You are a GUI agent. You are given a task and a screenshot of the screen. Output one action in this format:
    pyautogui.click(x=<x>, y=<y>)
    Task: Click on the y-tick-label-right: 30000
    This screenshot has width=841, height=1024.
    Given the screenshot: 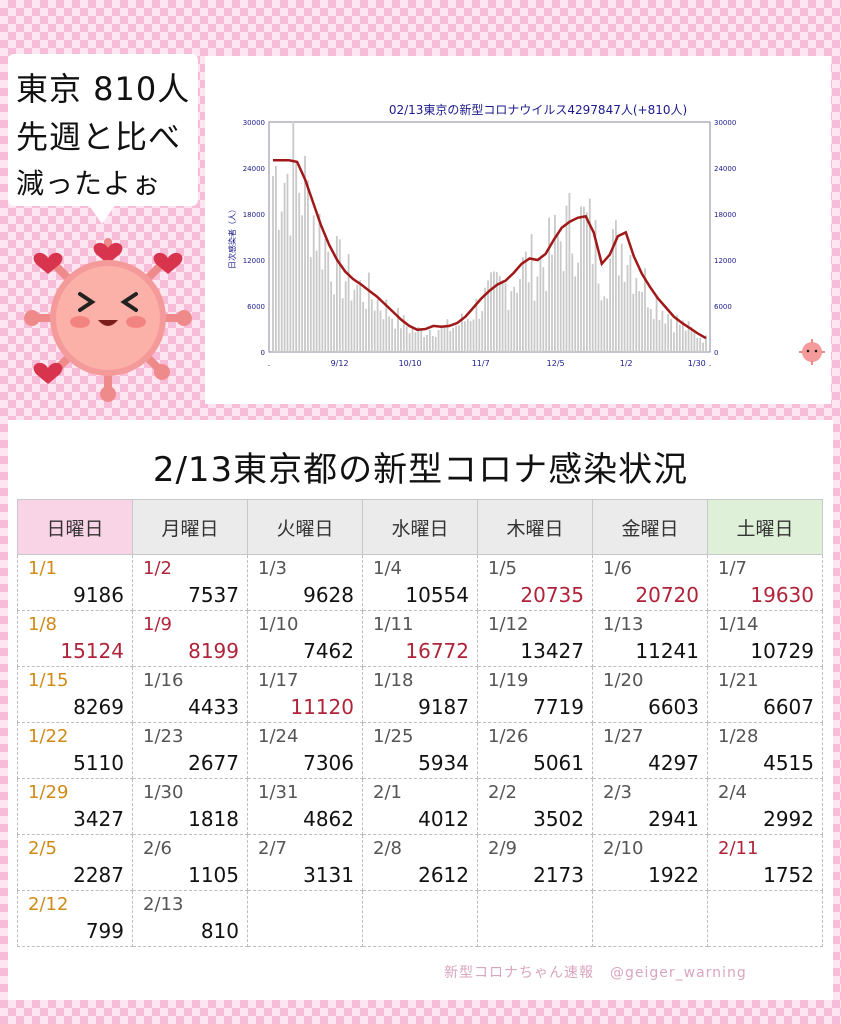 What is the action you would take?
    pyautogui.click(x=725, y=123)
    